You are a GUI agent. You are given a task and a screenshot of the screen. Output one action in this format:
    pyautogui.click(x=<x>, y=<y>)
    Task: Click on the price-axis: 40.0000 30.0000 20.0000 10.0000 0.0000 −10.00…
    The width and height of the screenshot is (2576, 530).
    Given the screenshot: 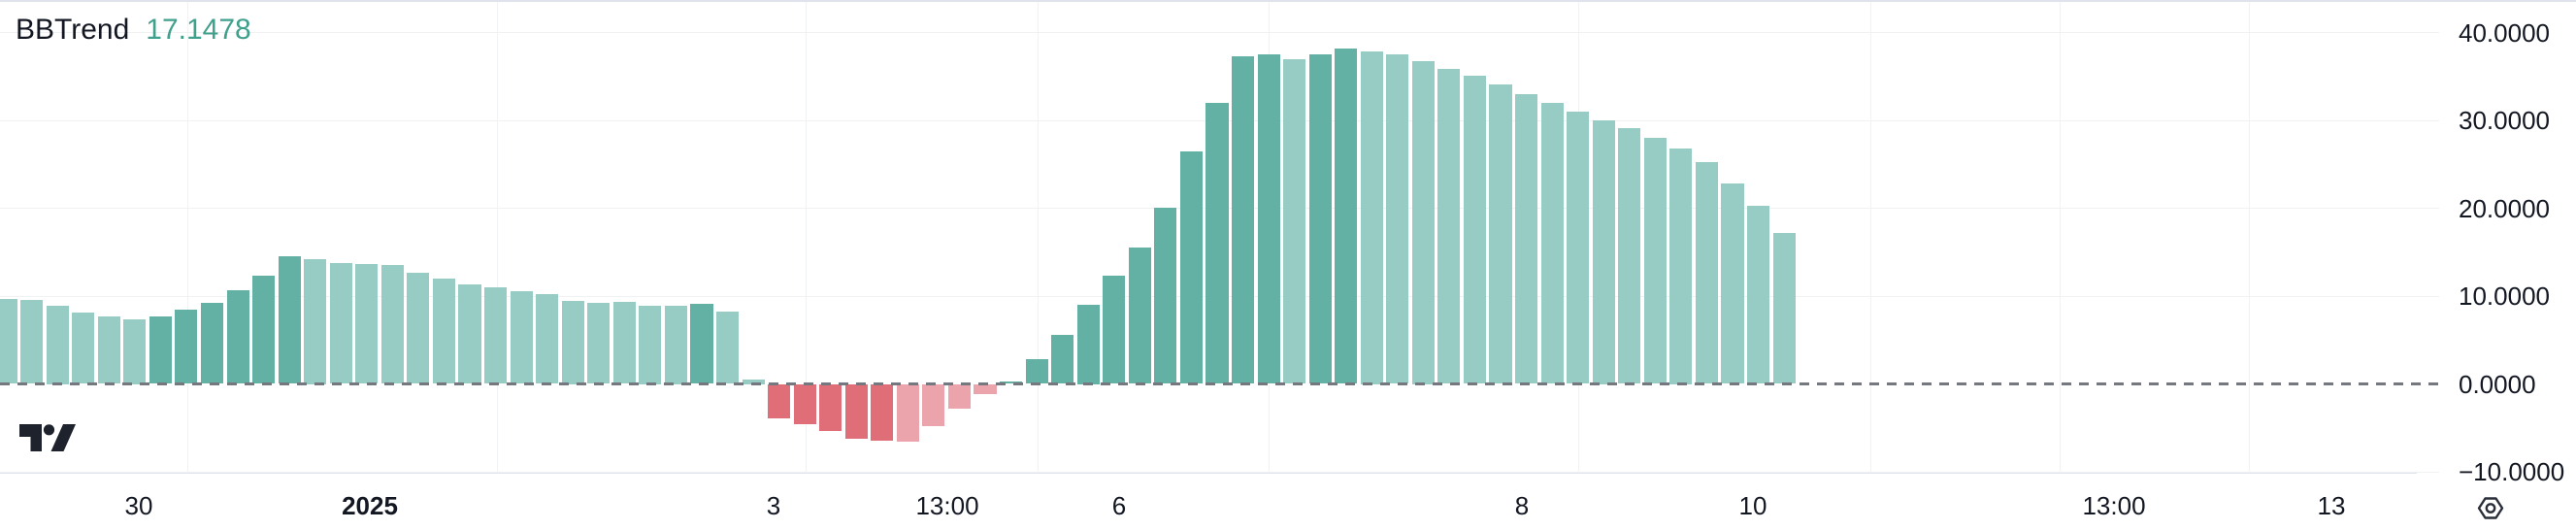 What is the action you would take?
    pyautogui.click(x=2507, y=265)
    